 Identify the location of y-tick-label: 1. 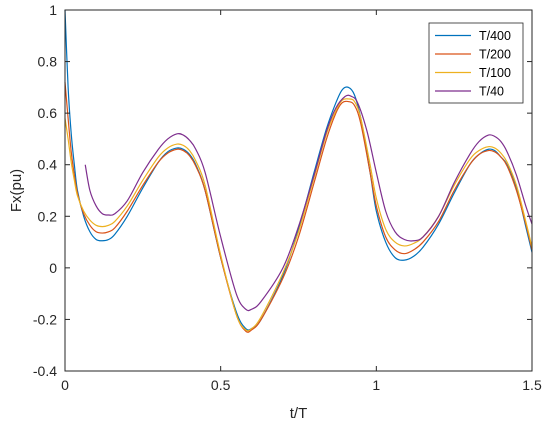
(53, 10).